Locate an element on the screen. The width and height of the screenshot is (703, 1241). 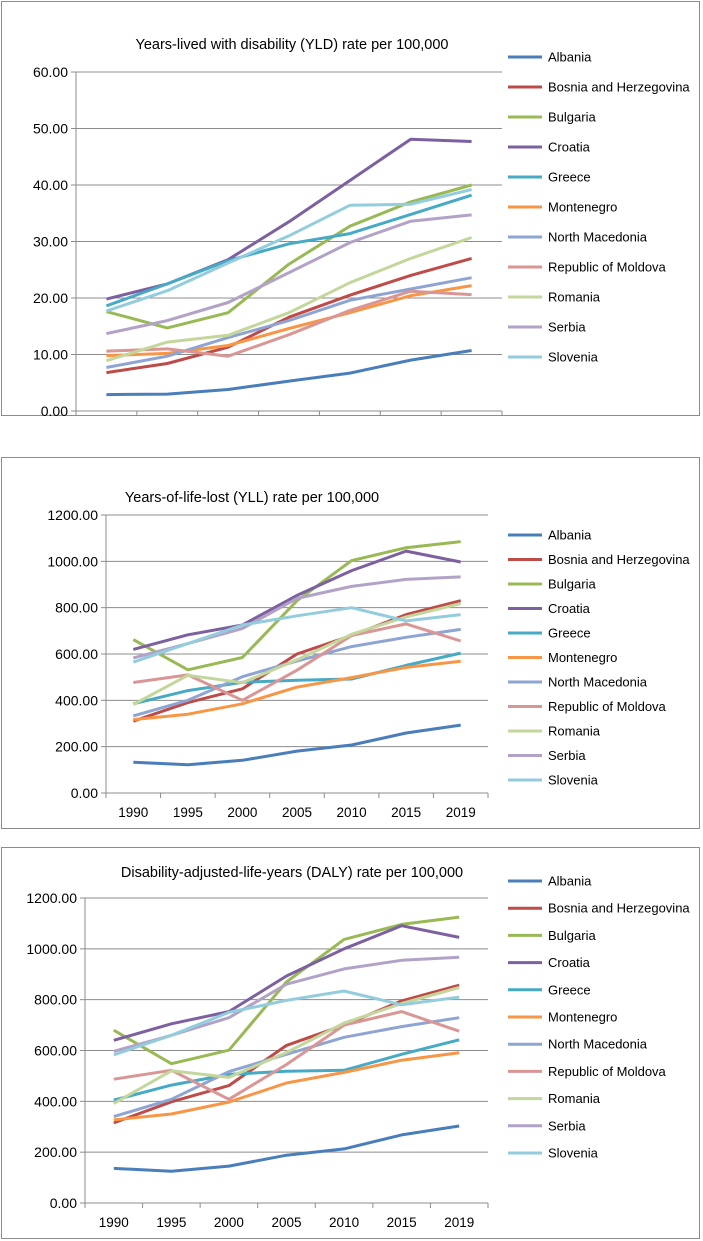
y-tick-label: 30.00 is located at coordinates (50, 242).